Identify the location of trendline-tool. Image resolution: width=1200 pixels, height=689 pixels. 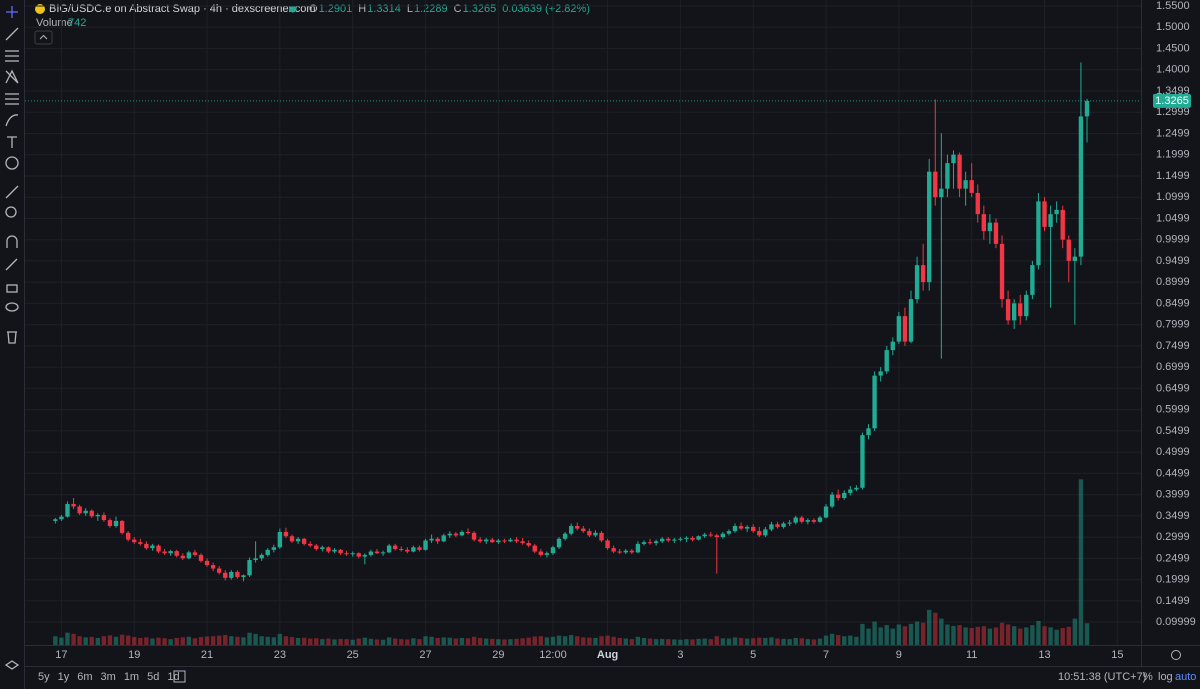
(12, 34).